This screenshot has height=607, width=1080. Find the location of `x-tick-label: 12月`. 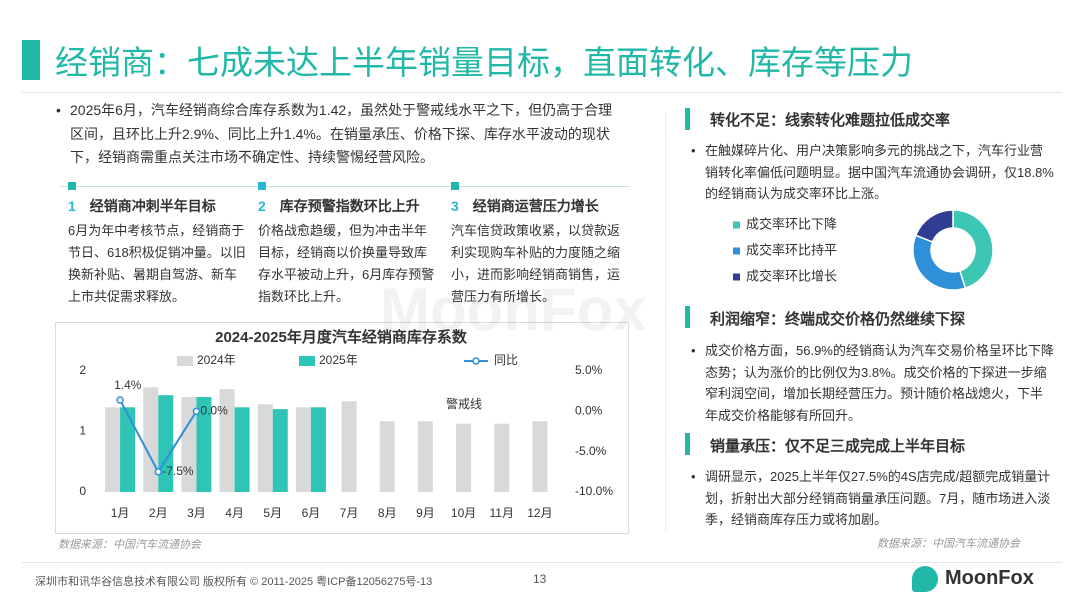

x-tick-label: 12月 is located at coordinates (539, 513).